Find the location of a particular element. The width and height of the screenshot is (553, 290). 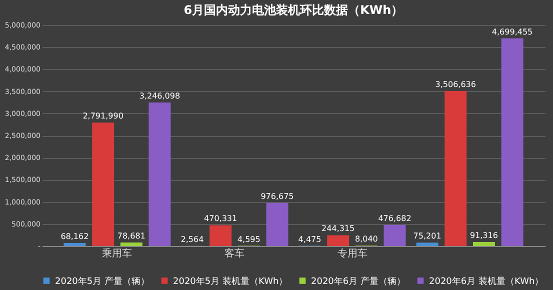

data-label: 4,699,455 is located at coordinates (512, 31).